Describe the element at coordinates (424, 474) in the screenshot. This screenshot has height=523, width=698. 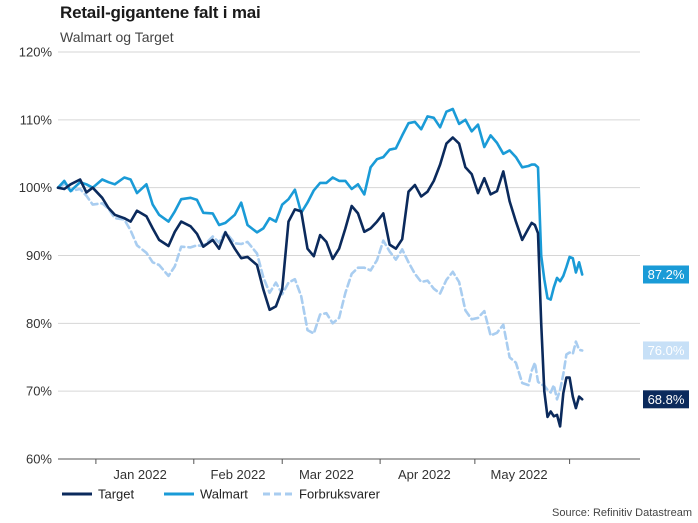
I see `x-tick-label: Apr 2022` at that location.